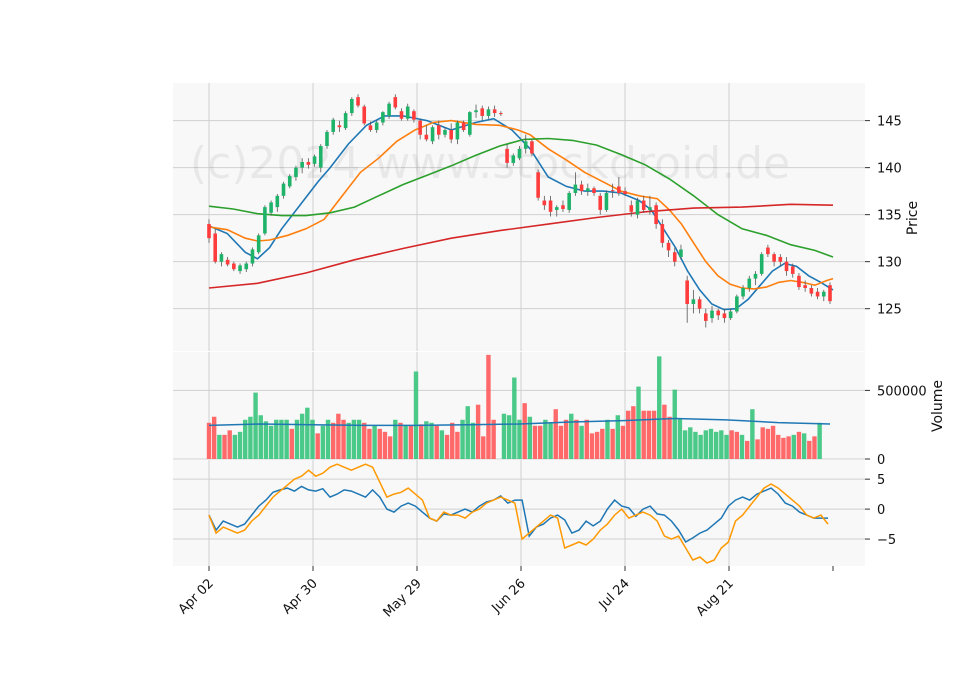  I want to click on volume-tick-label: 0, so click(881, 460).